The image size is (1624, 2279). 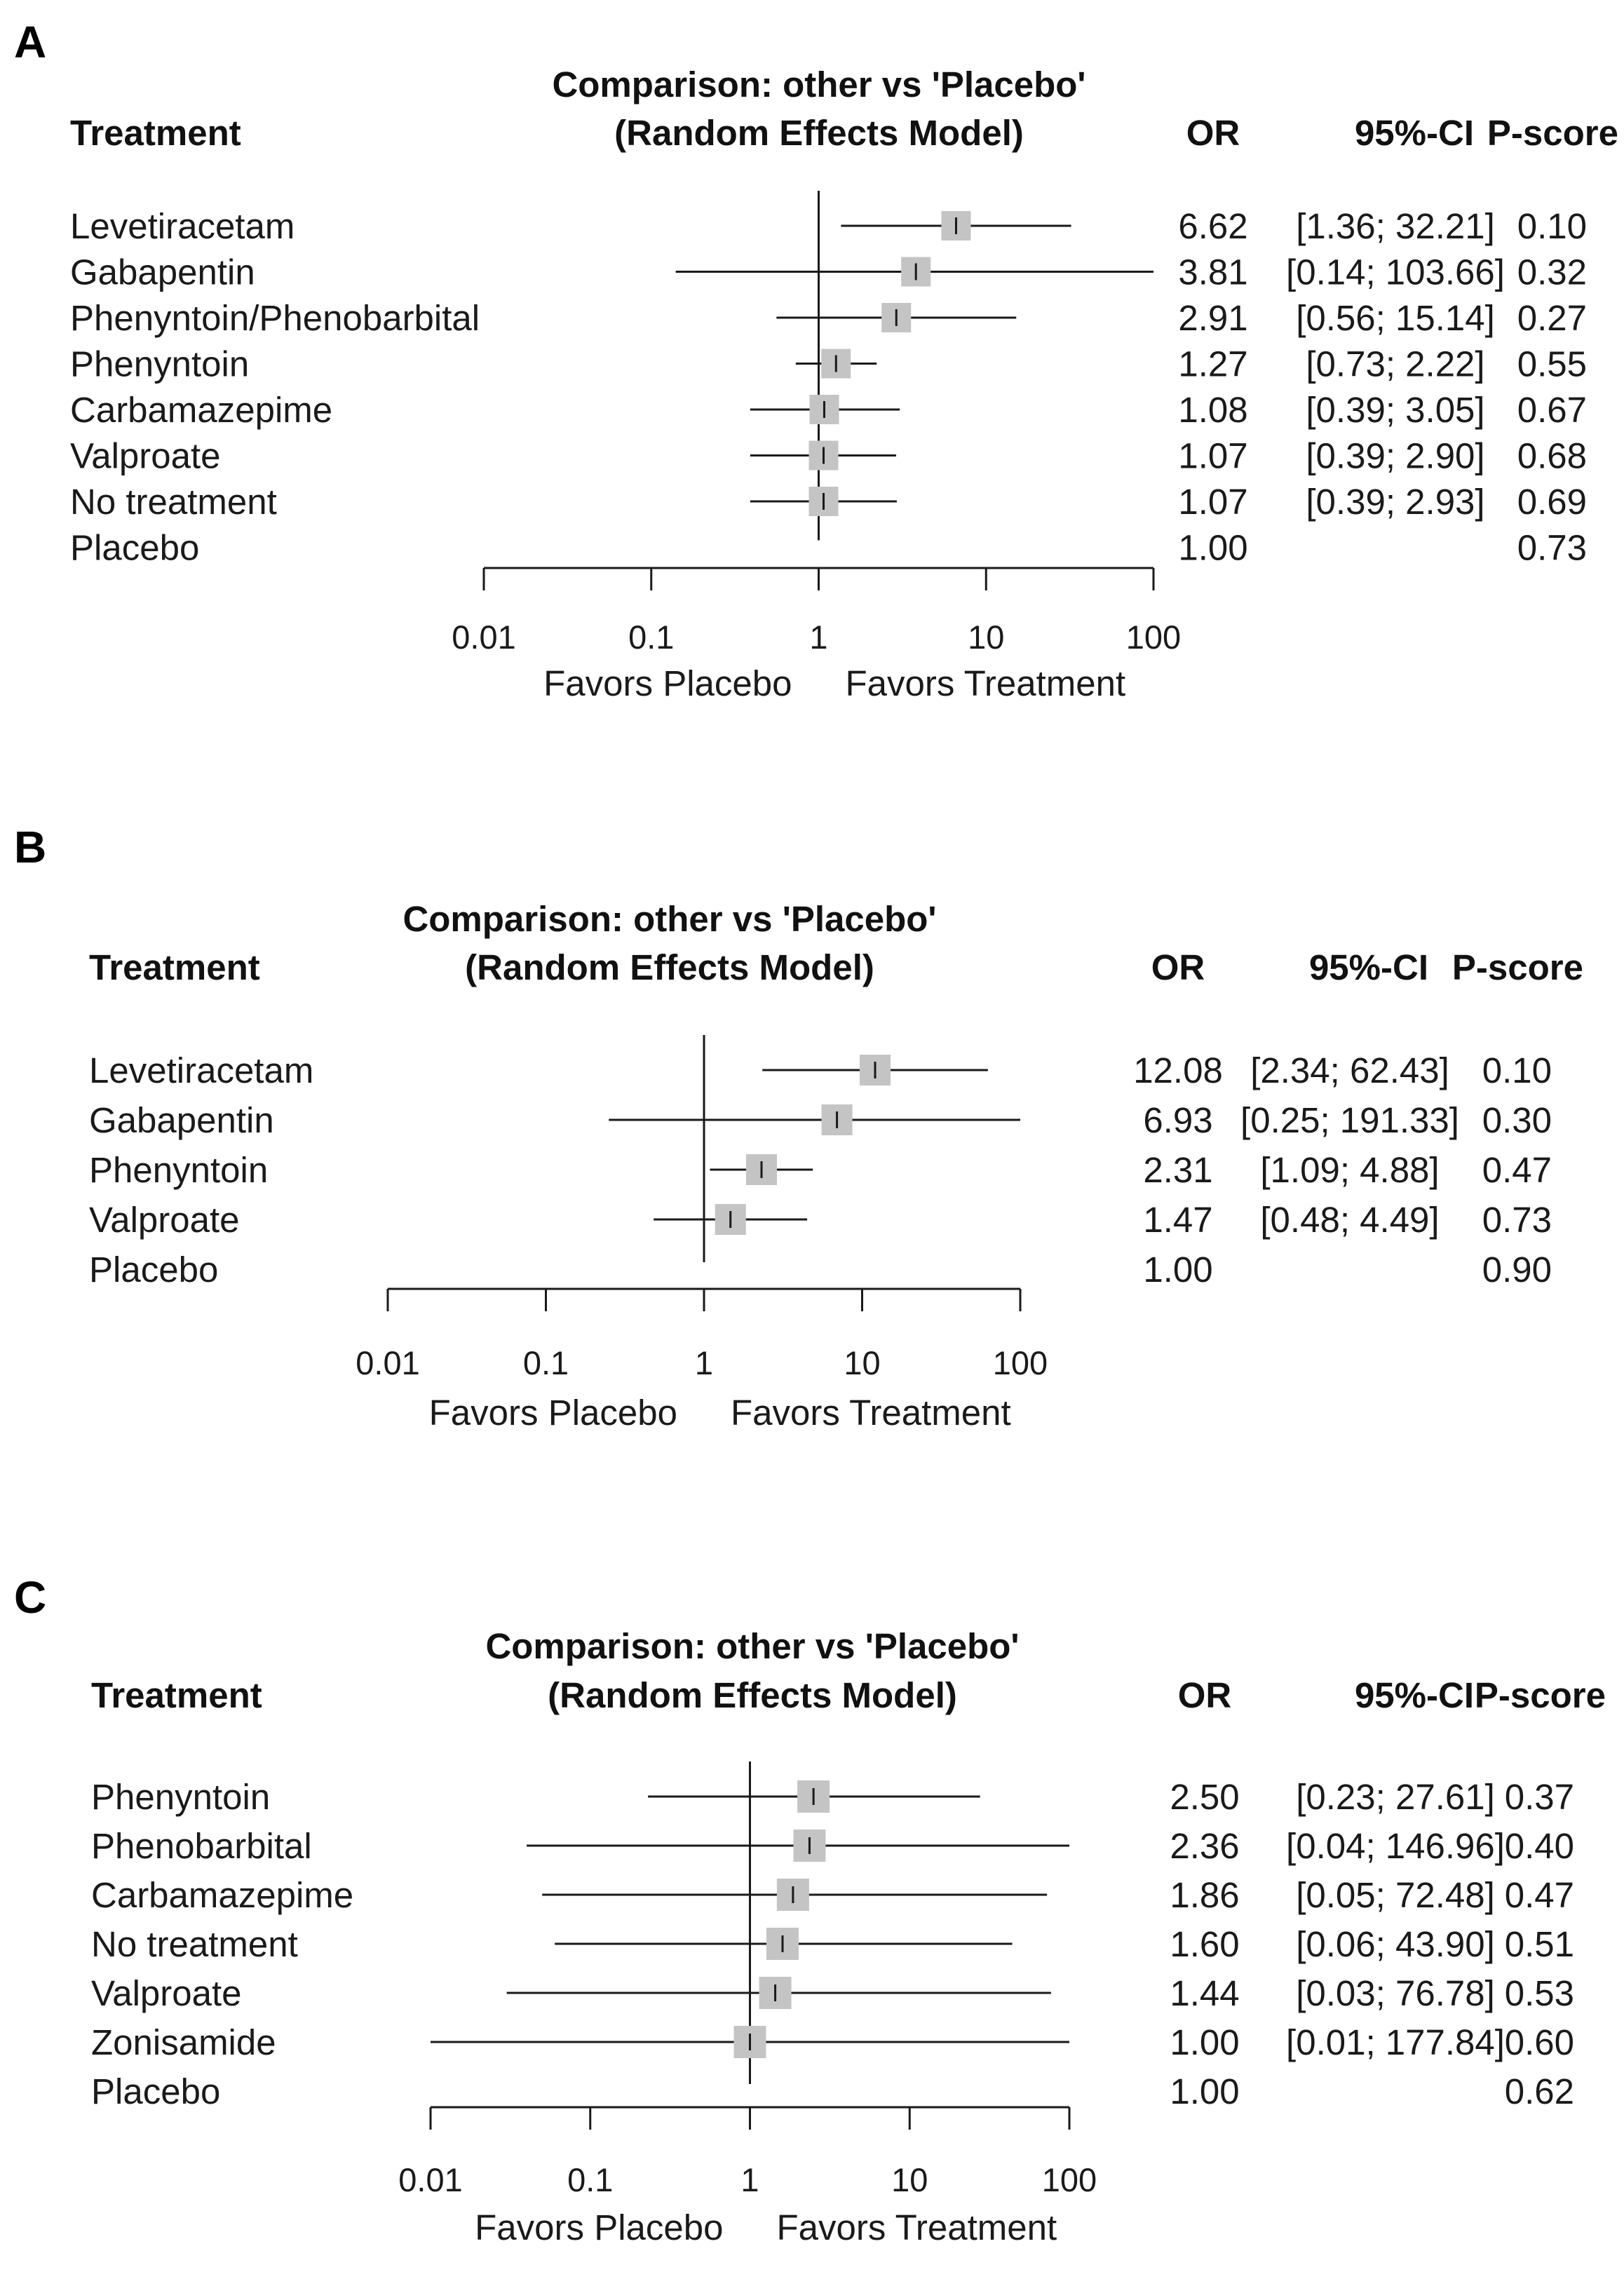 What do you see at coordinates (1204, 1846) in the screenshot?
I see `or-value: 2.36` at bounding box center [1204, 1846].